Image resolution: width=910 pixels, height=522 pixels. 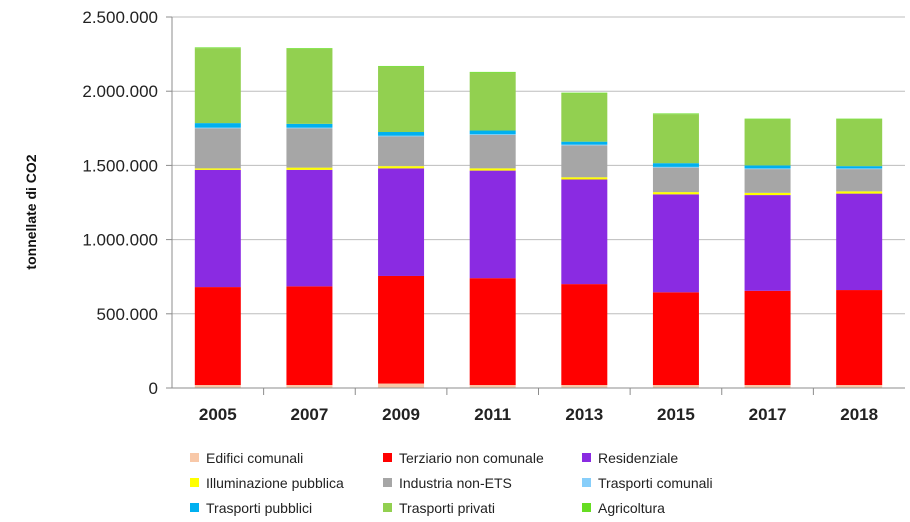 I want to click on x-tick-label: 2013, so click(x=584, y=414).